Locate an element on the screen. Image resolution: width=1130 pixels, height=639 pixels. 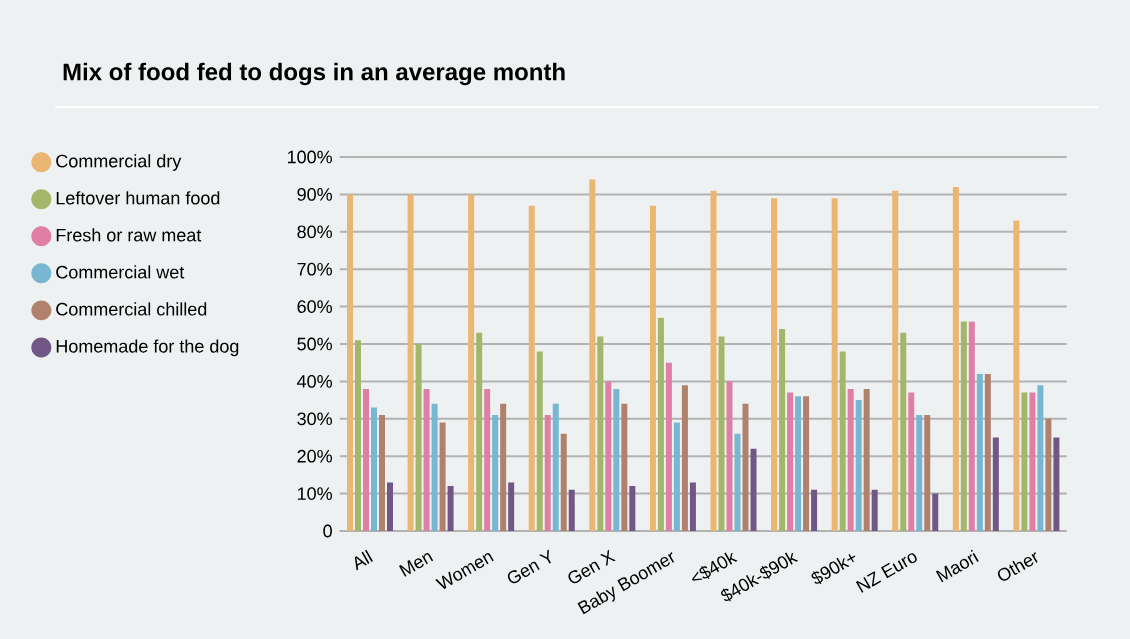
y-tick-label: 30% is located at coordinates (314, 419).